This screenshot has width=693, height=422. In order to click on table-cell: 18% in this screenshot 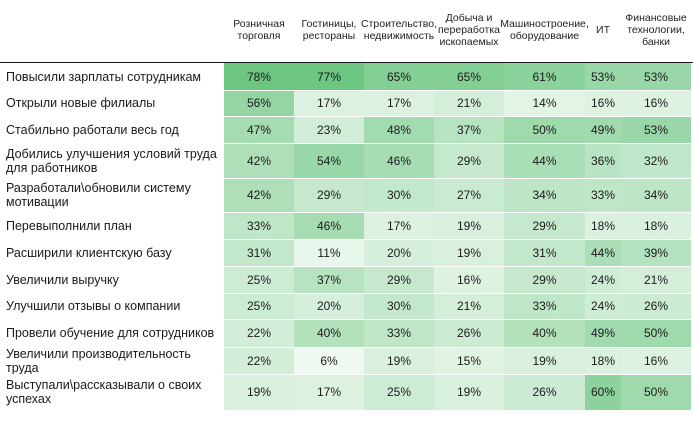, I will do `click(656, 225)`.